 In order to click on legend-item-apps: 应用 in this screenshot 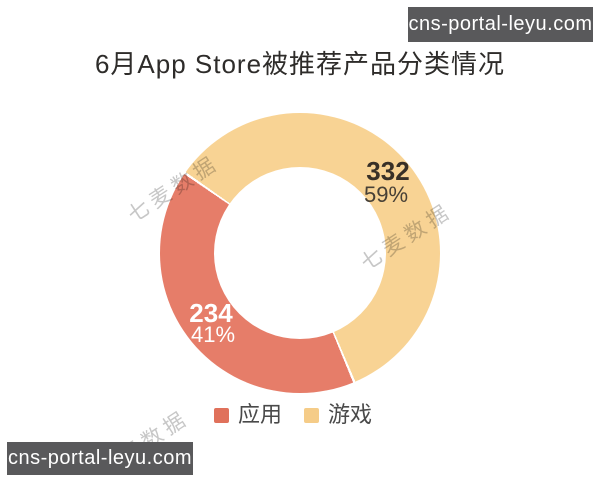, I will do `click(247, 414)`.